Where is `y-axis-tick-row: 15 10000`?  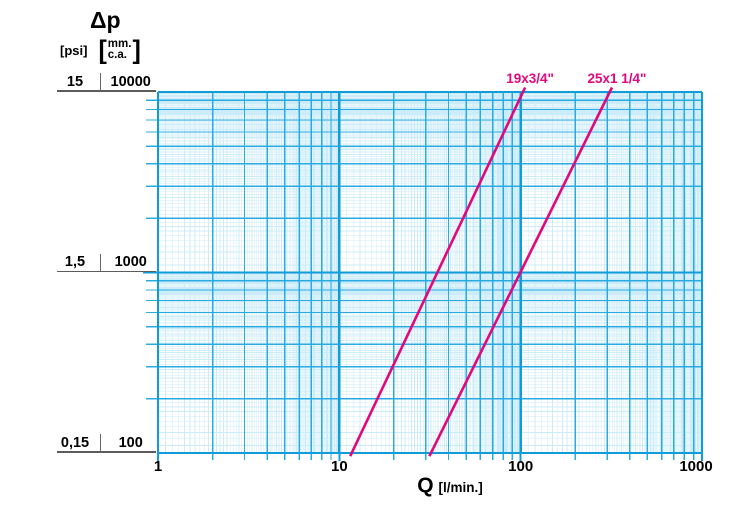
y-axis-tick-row: 15 10000 is located at coordinates (105, 81).